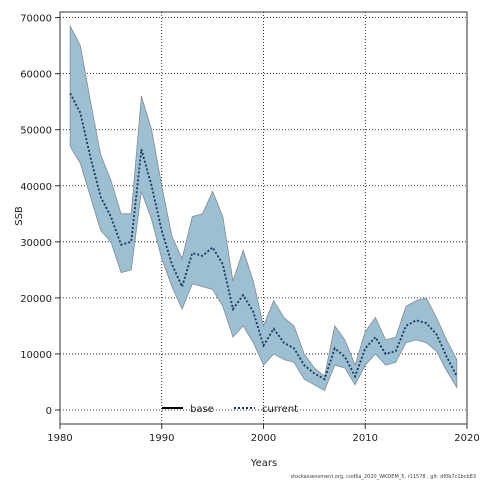 The image size is (480, 485). I want to click on y-tick-label-0: 0, so click(49, 411).